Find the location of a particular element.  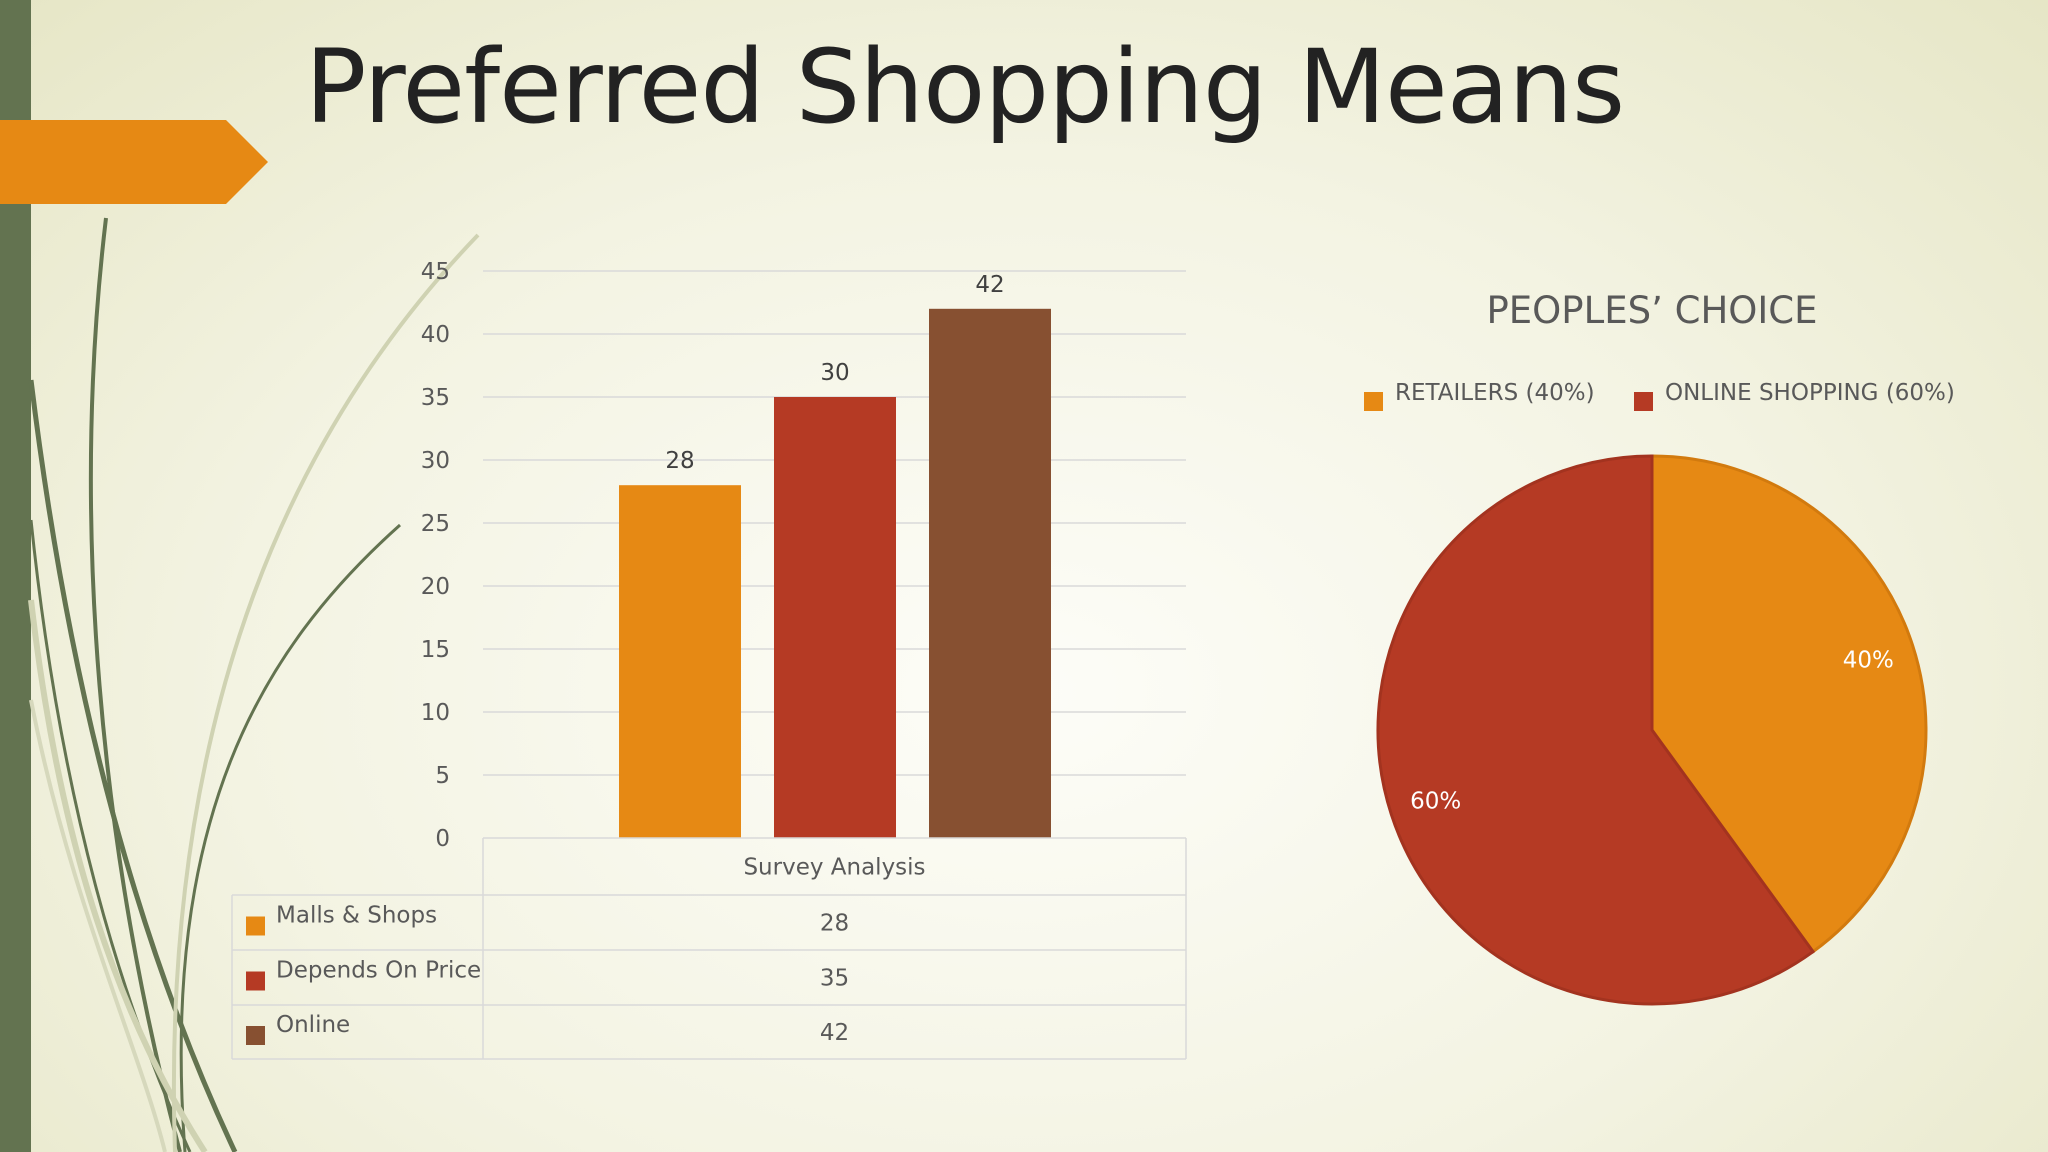

y-tick-label: 25 is located at coordinates (435, 524).